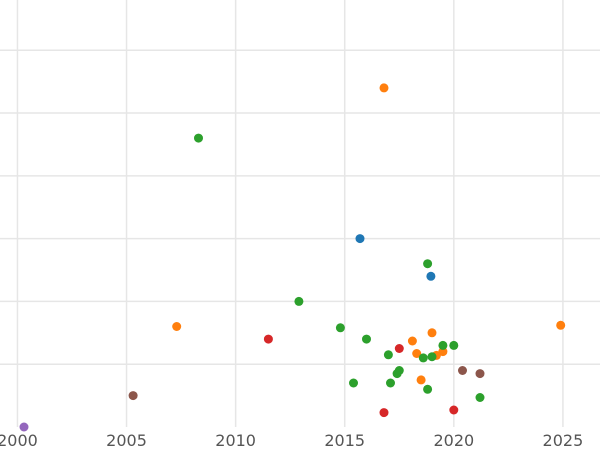 This screenshot has height=450, width=600. What do you see at coordinates (291, 440) in the screenshot?
I see `x-axis-ticks: 2000 2005 2010 2015 2020 2025` at bounding box center [291, 440].